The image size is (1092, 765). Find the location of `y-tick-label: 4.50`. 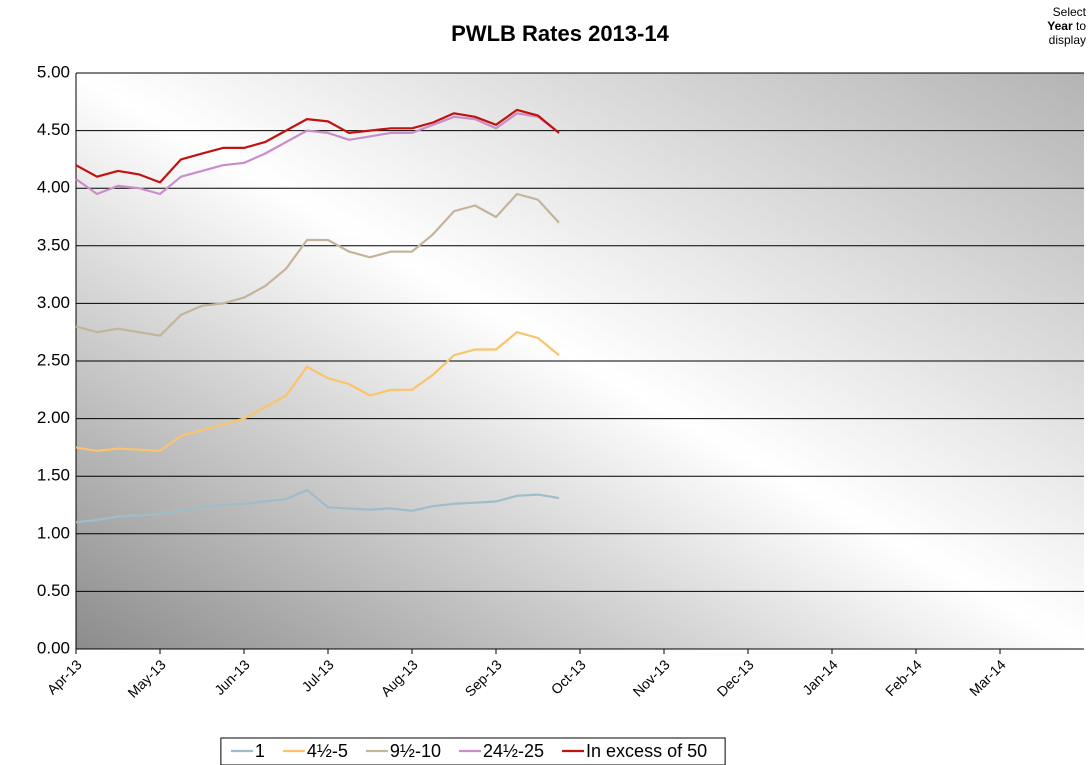

y-tick-label: 4.50 is located at coordinates (53, 129).